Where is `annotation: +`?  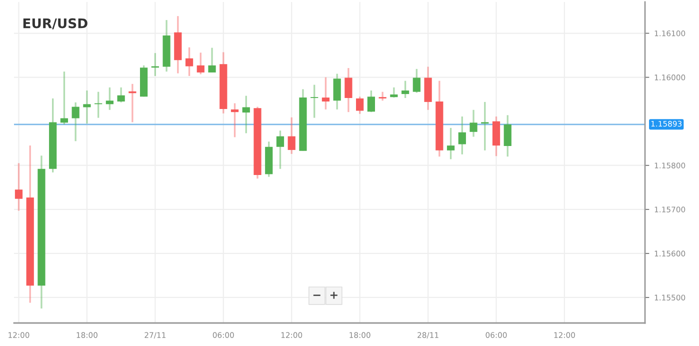
annotation: + is located at coordinates (334, 295).